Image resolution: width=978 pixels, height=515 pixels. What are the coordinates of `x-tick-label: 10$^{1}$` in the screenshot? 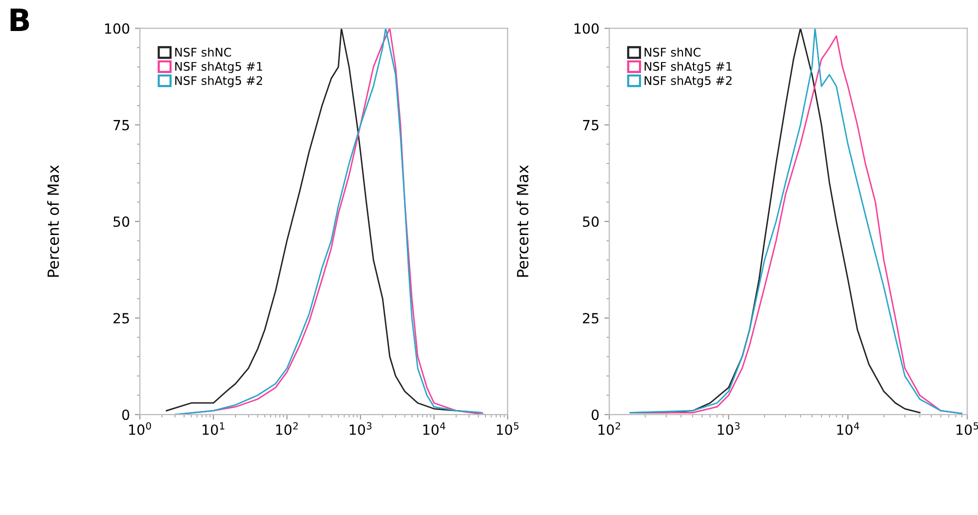 It's located at (213, 428).